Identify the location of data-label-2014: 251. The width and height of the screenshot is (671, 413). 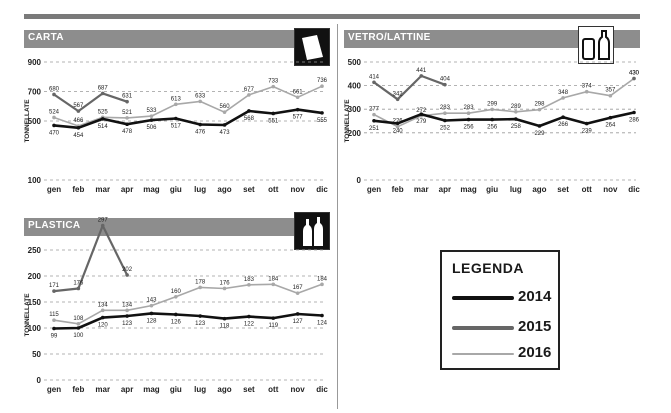
(374, 129).